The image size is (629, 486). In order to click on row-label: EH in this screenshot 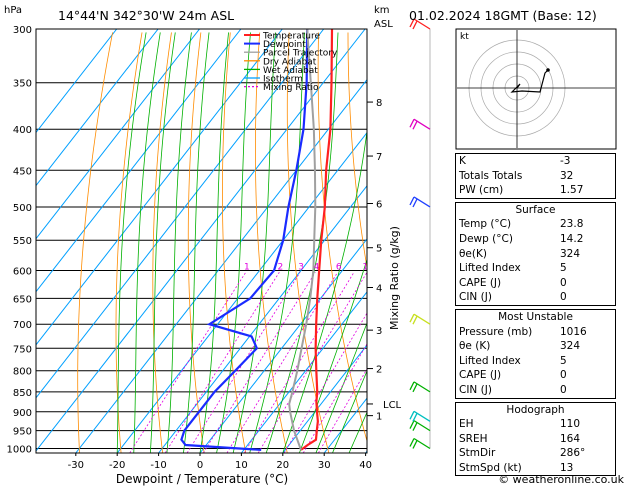, I will do `click(466, 424)`.